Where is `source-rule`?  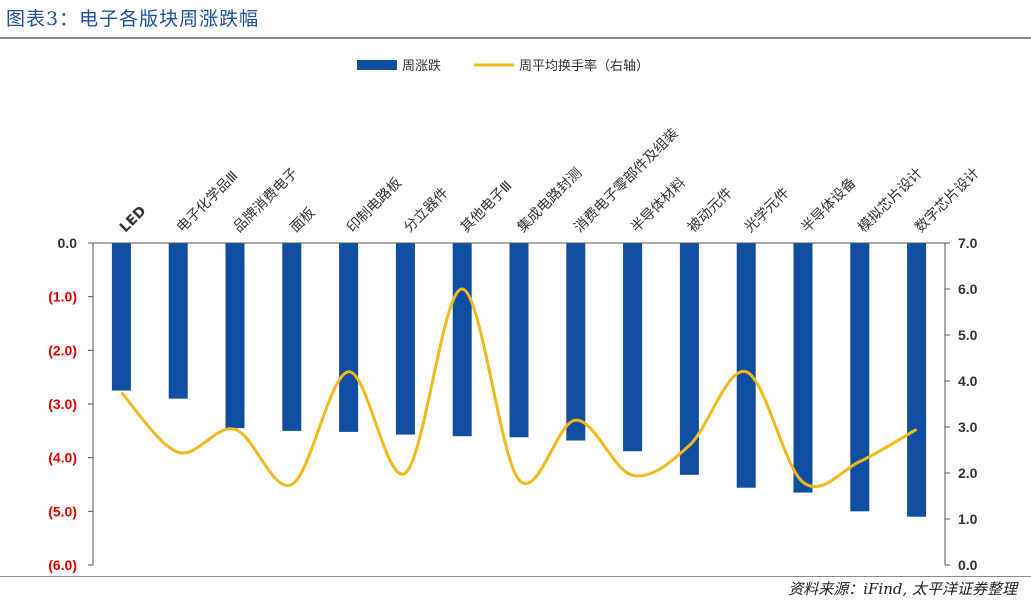
source-rule is located at coordinates (515, 576).